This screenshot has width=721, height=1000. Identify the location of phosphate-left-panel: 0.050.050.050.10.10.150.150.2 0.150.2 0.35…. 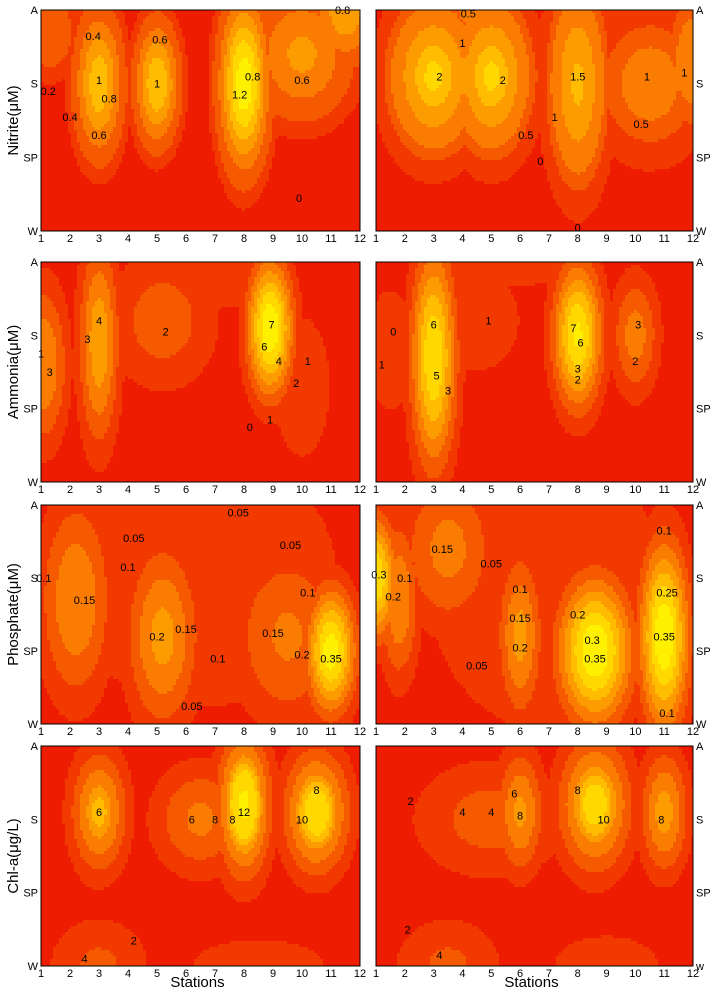
(185, 619).